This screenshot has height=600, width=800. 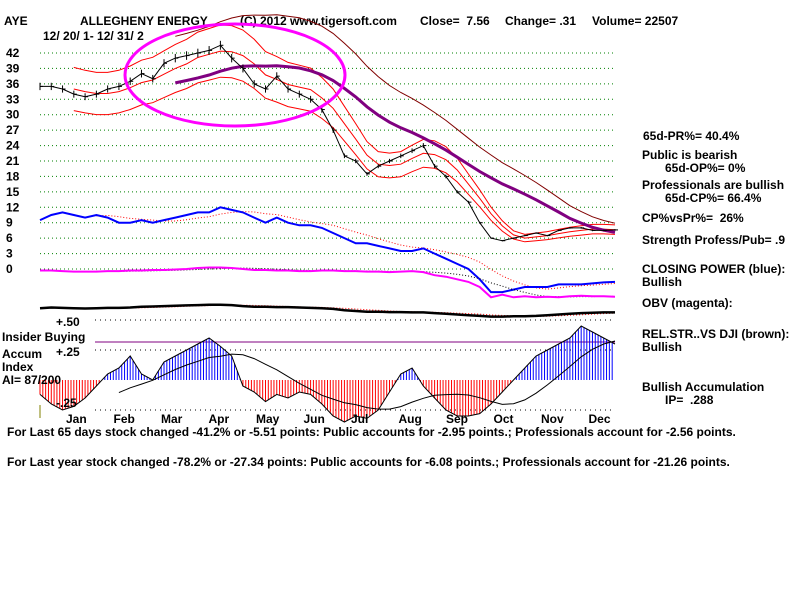 I want to click on company-name: ALLEGHENY ENERGY, so click(x=144, y=21).